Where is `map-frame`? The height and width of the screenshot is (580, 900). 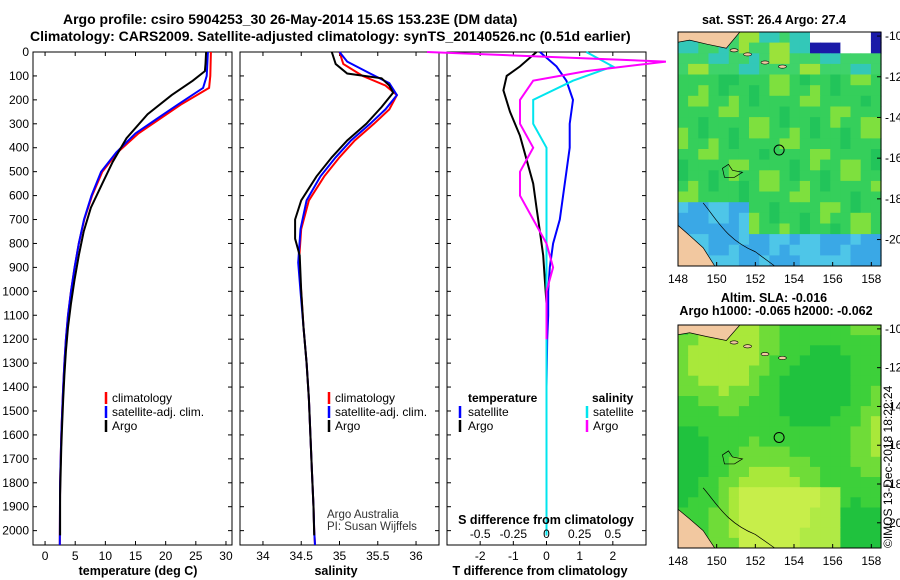
map-frame is located at coordinates (779, 149).